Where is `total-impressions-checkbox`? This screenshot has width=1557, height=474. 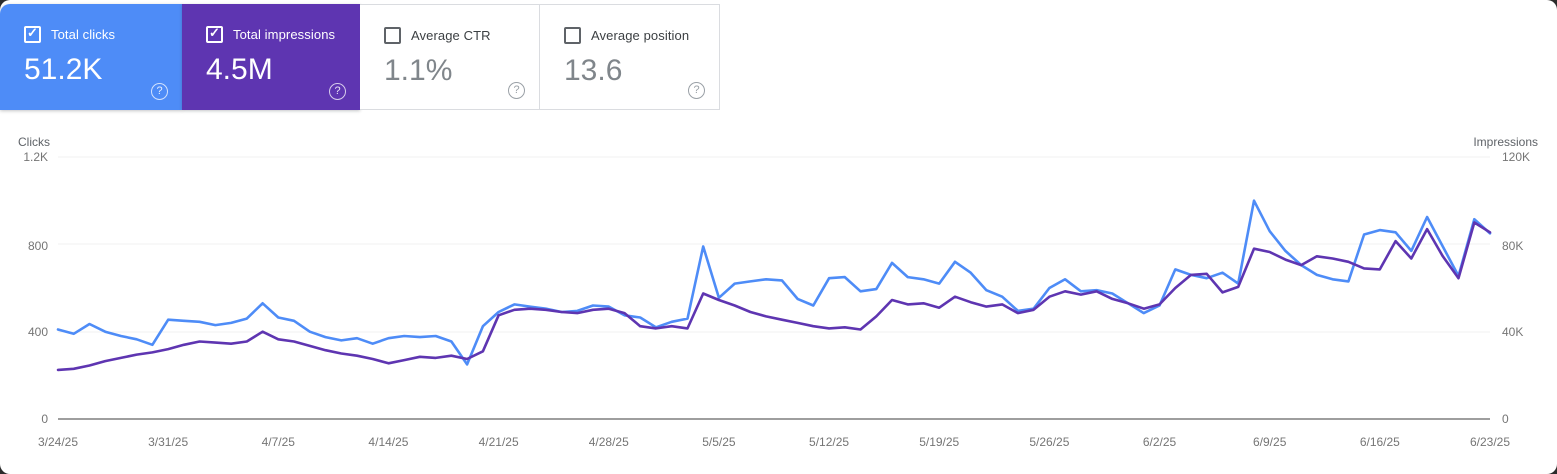 total-impressions-checkbox is located at coordinates (214, 34).